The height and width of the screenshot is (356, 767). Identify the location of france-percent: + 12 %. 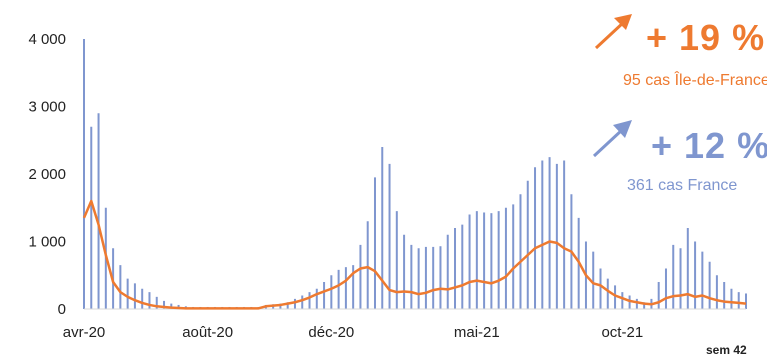
(709, 145).